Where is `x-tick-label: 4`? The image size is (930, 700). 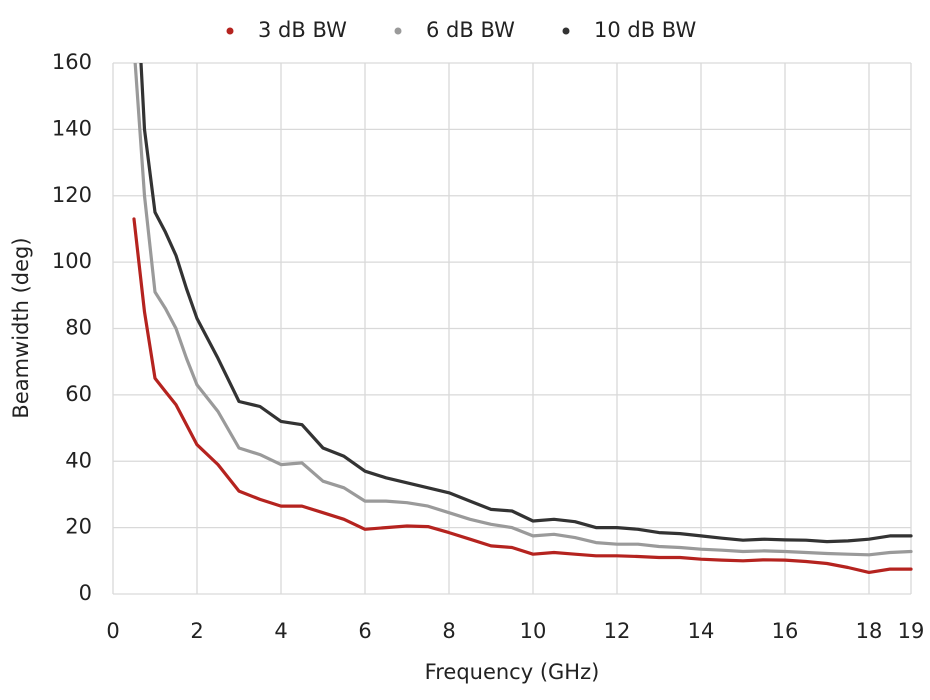 x-tick-label: 4 is located at coordinates (280, 631).